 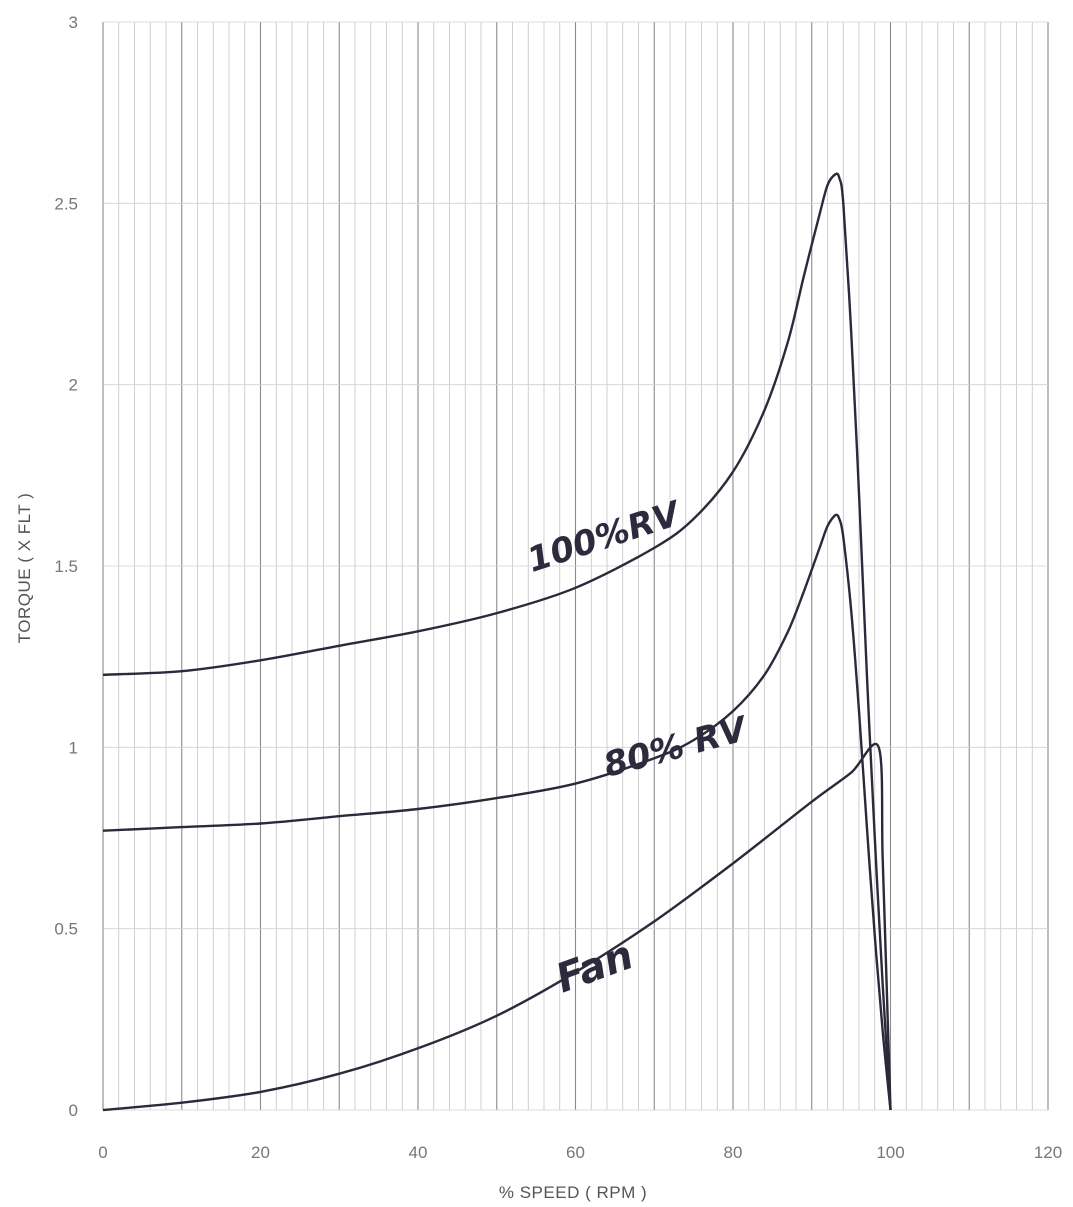 I want to click on x-tick-label: 20, so click(x=260, y=1152).